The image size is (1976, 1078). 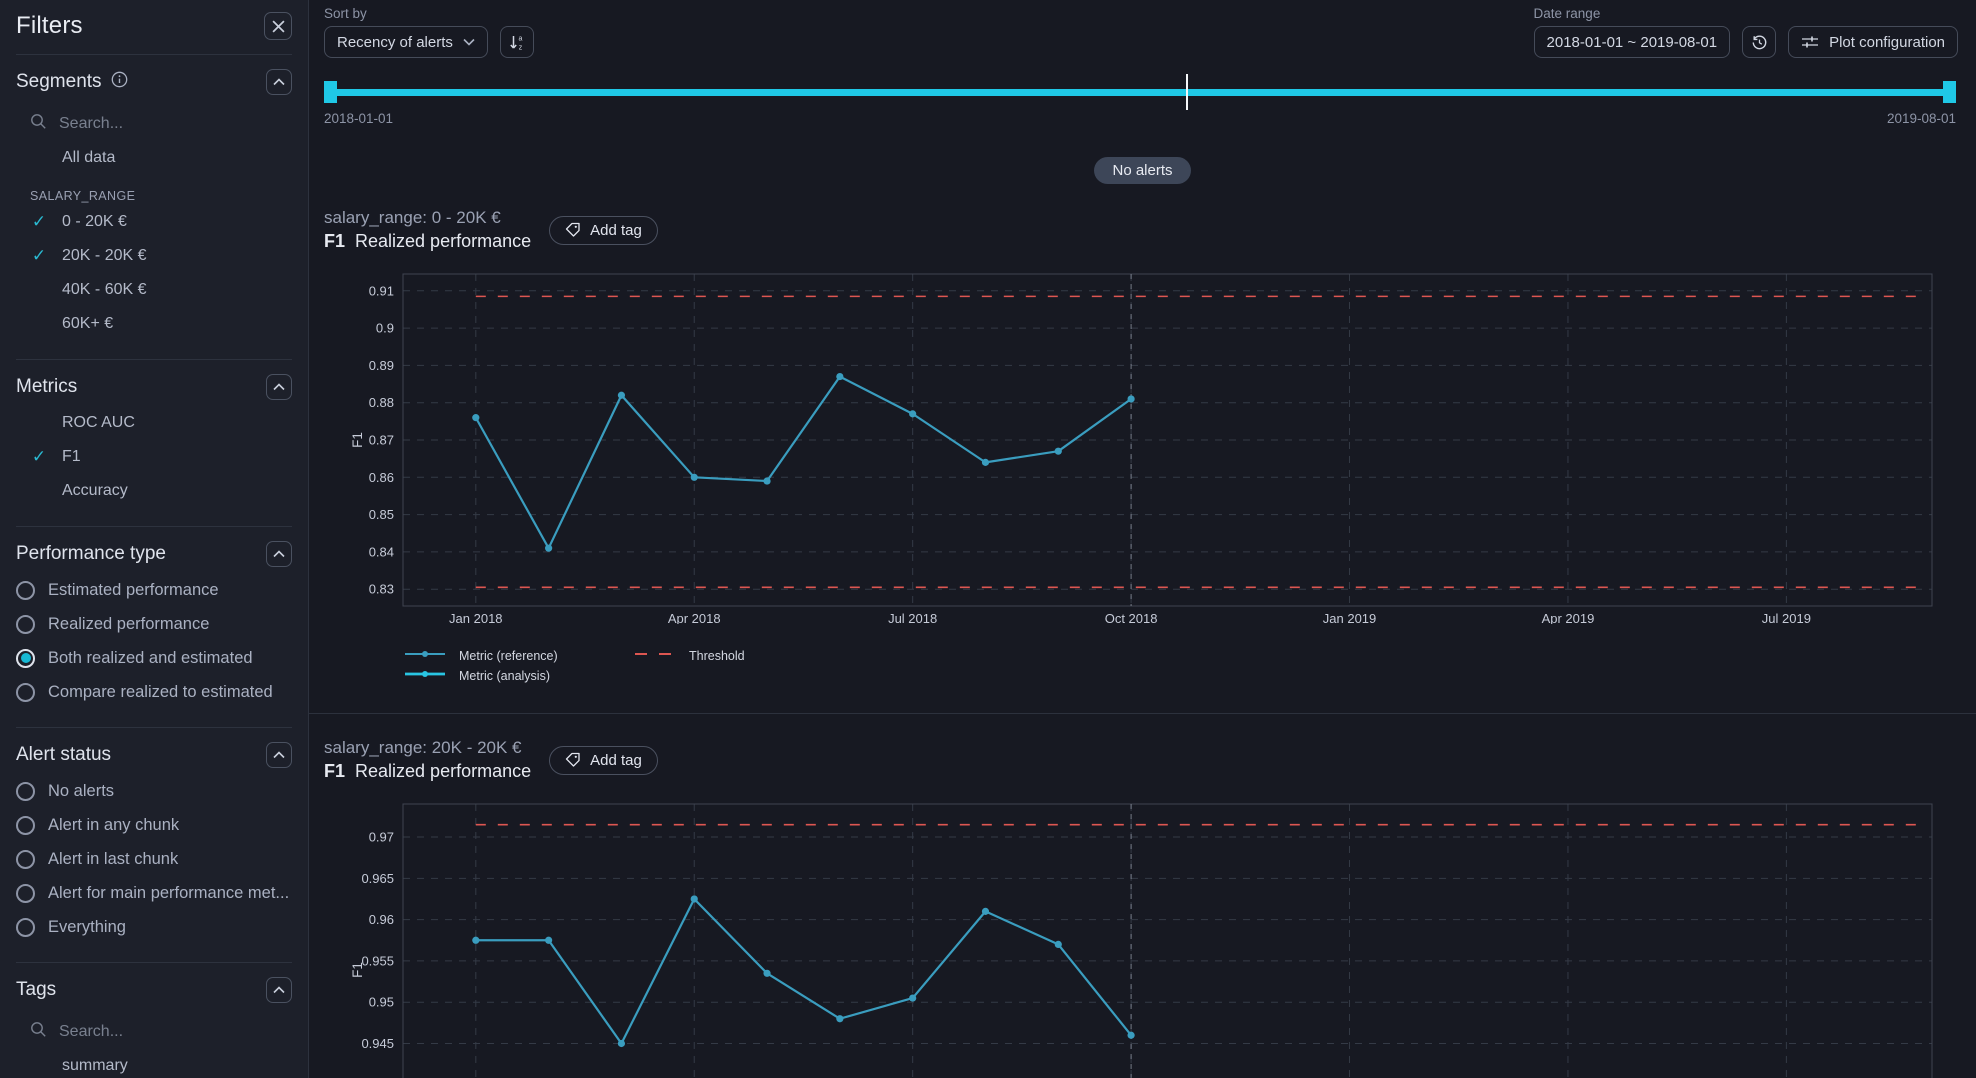 I want to click on x-tick-label: Jul 2019, so click(x=1786, y=617).